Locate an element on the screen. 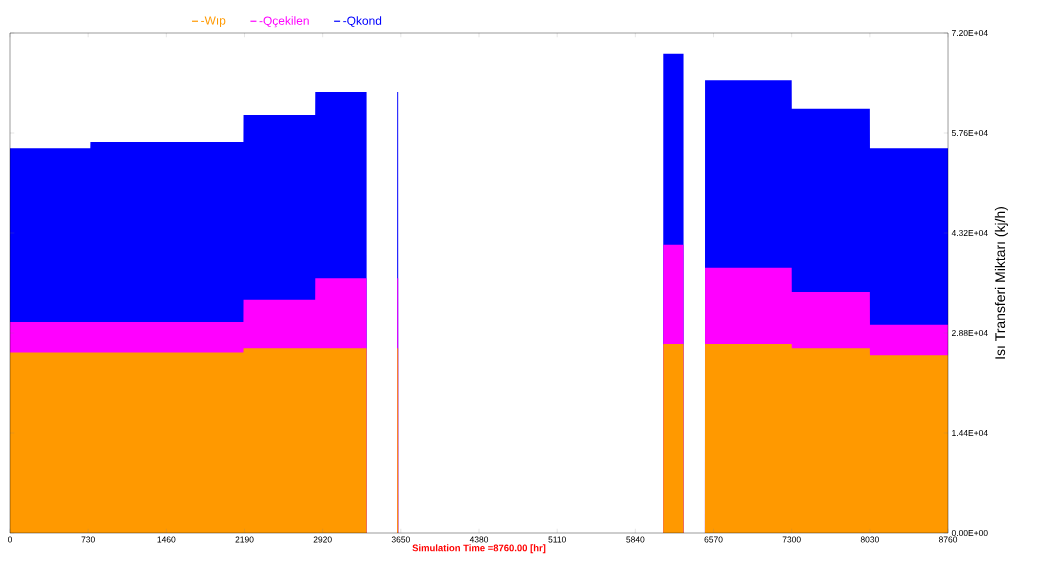 This screenshot has height=583, width=1053. x-tick-label: 8760 is located at coordinates (948, 539).